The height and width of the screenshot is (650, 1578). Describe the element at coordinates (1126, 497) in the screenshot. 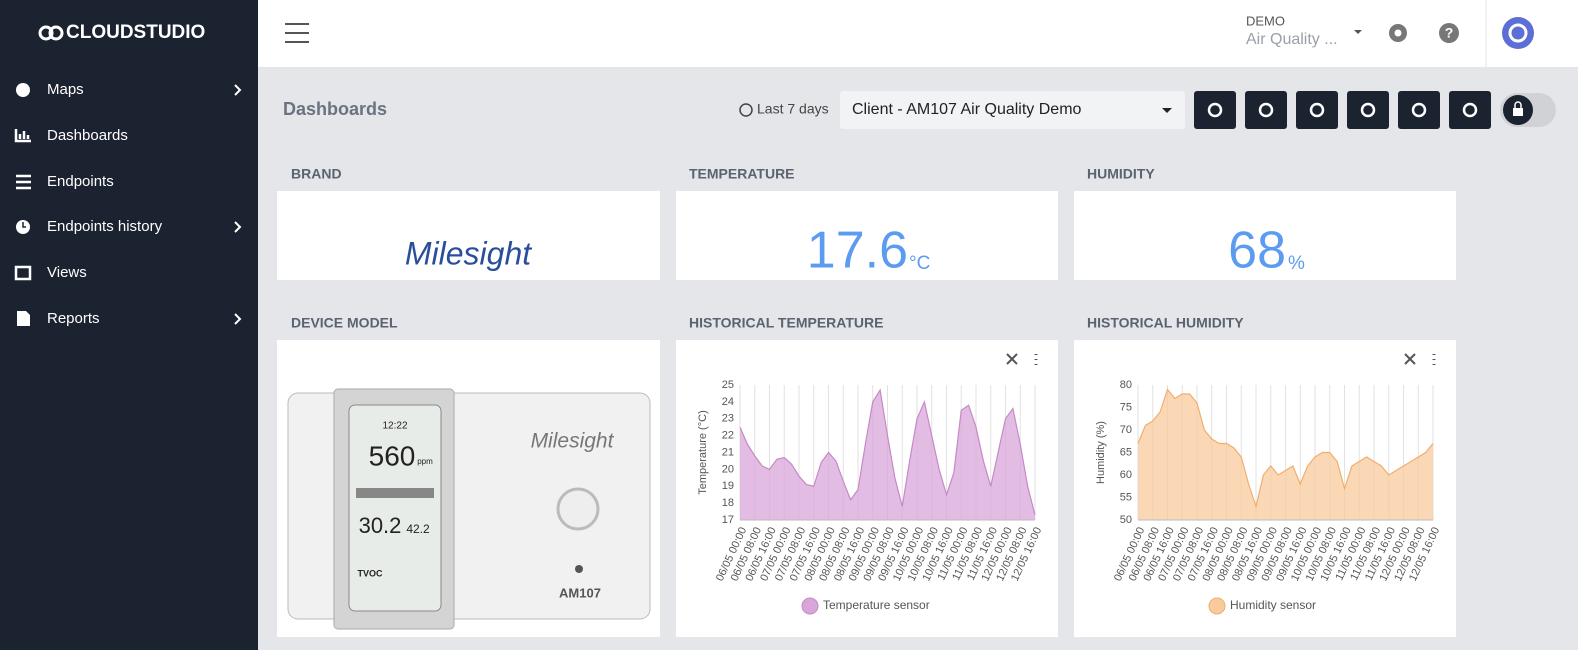

I see `y-tick-label: 55` at that location.